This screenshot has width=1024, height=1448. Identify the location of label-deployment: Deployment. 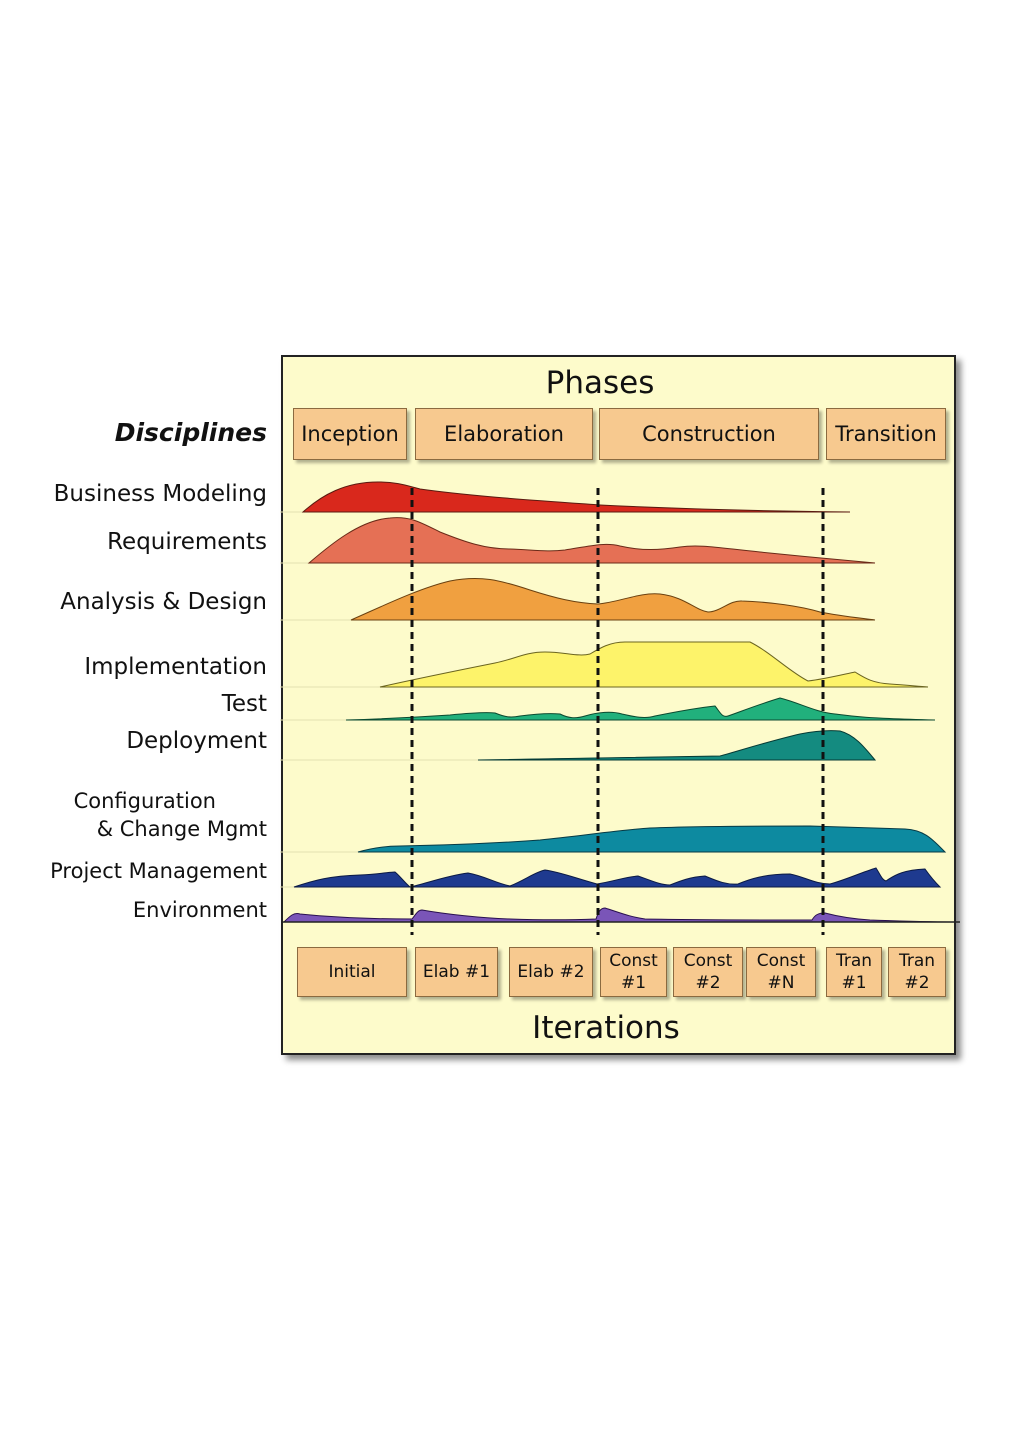
(196, 741).